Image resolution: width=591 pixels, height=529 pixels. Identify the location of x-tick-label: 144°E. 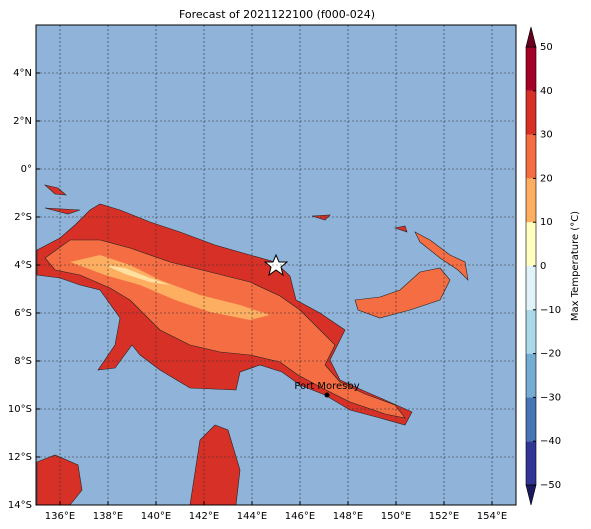
(252, 516).